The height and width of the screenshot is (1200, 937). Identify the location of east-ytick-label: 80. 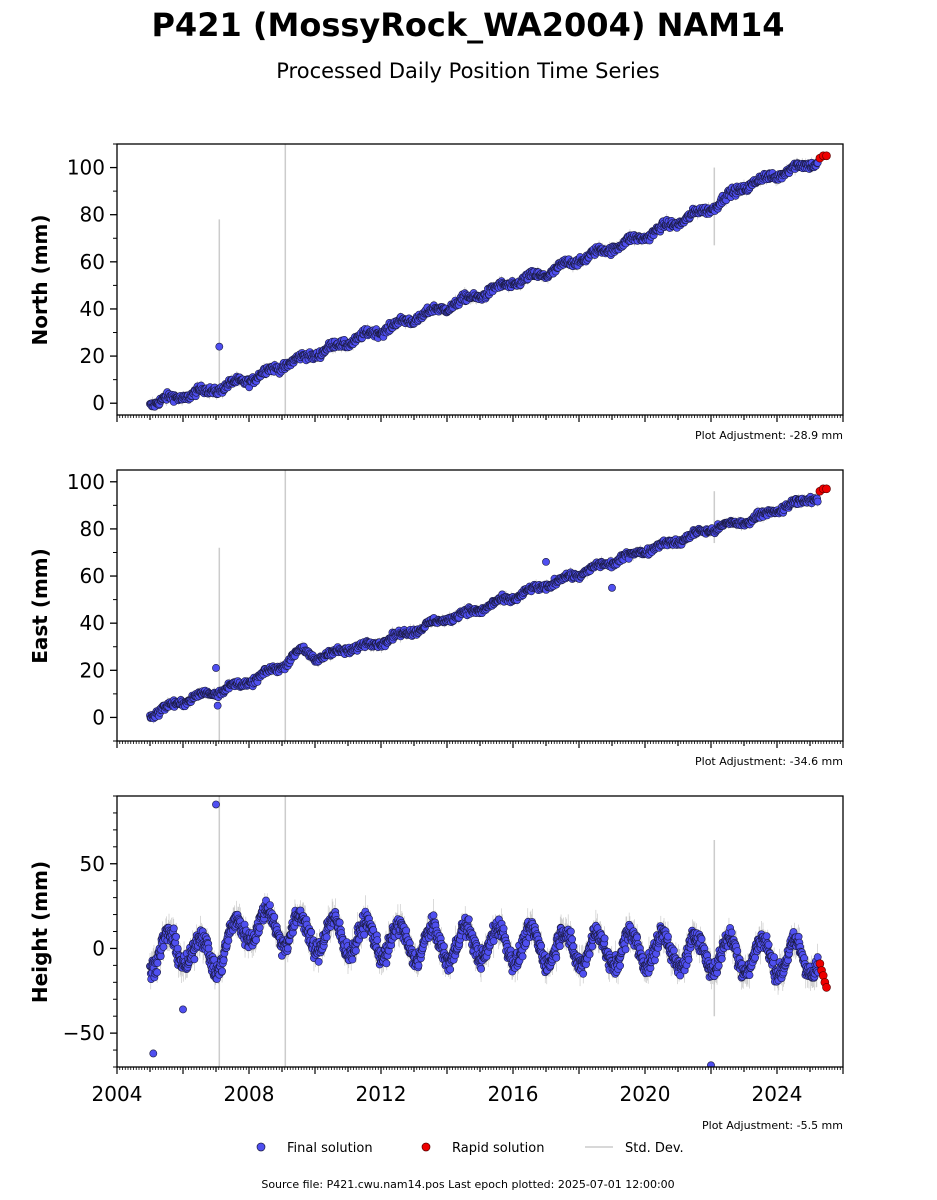
(92, 529).